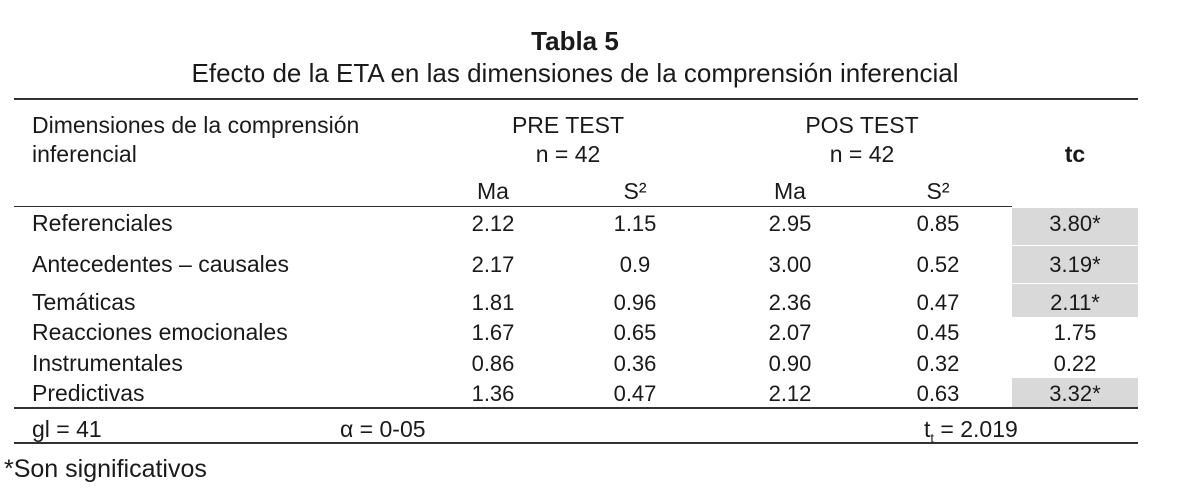 Image resolution: width=1178 pixels, height=497 pixels. I want to click on header-pos-n: n = 42, so click(862, 154).